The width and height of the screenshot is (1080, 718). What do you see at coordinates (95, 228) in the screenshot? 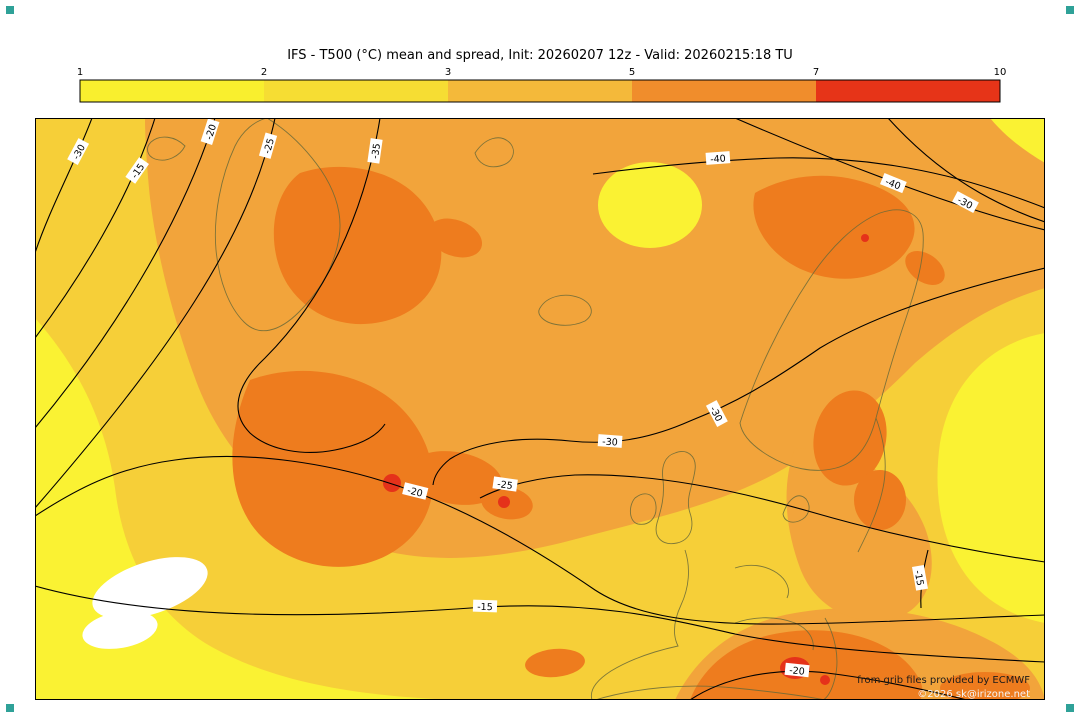
I see `contour-path-m15` at bounding box center [95, 228].